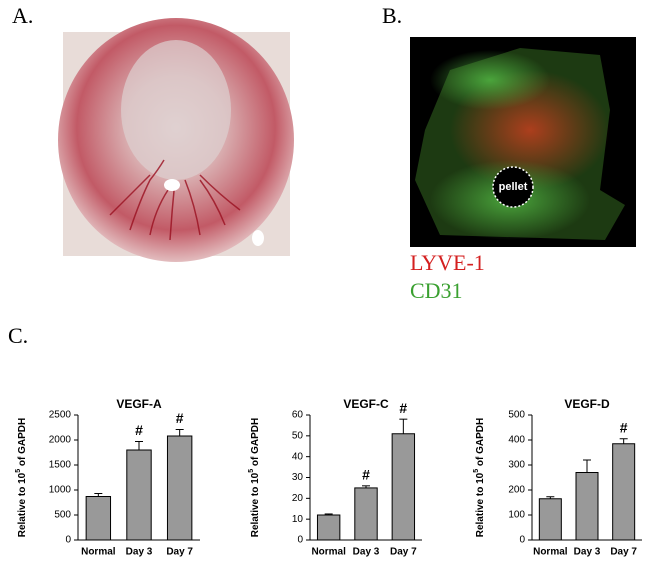  I want to click on stain-label: LYVE-1, so click(447, 262).